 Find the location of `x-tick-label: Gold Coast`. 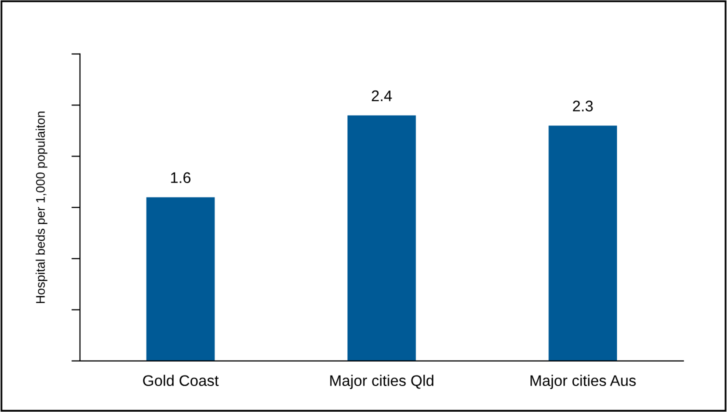

x-tick-label: Gold Coast is located at coordinates (181, 380).